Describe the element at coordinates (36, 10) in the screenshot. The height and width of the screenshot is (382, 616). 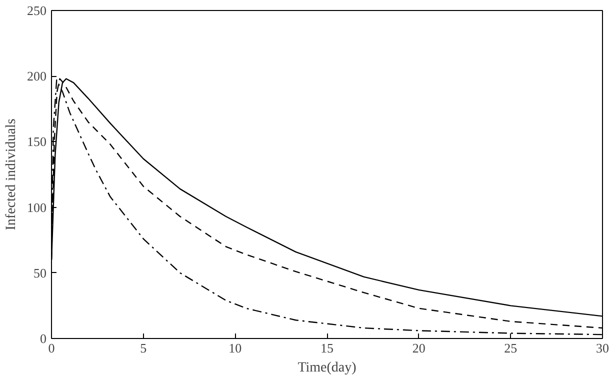
I see `y-tick-label: 250` at that location.